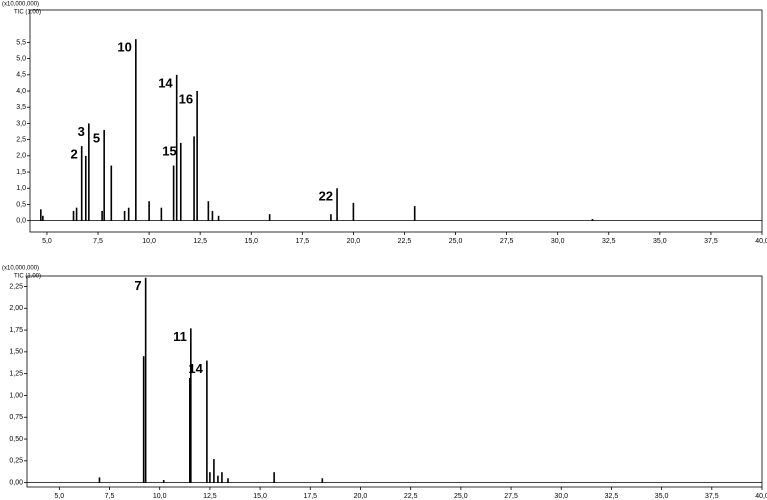  I want to click on y-tick-label: 3,5, so click(21, 107).